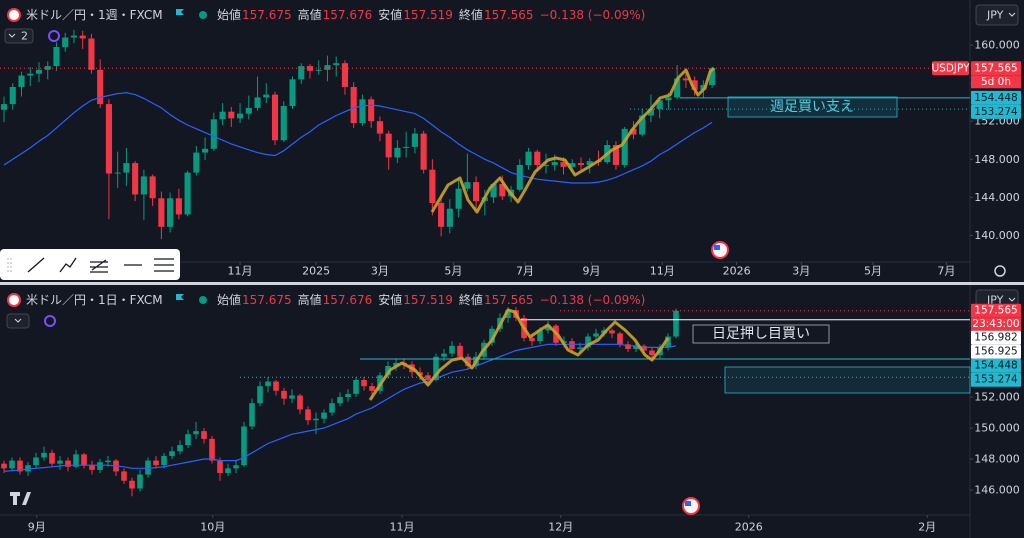 This screenshot has height=538, width=1024. Describe the element at coordinates (525, 271) in the screenshot. I see `x-tick-label: 7月` at that location.